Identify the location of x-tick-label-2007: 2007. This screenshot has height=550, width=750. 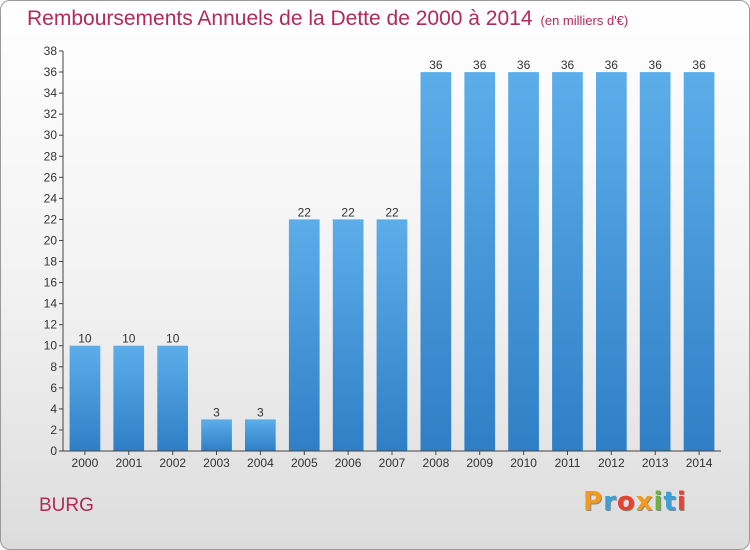
(392, 463).